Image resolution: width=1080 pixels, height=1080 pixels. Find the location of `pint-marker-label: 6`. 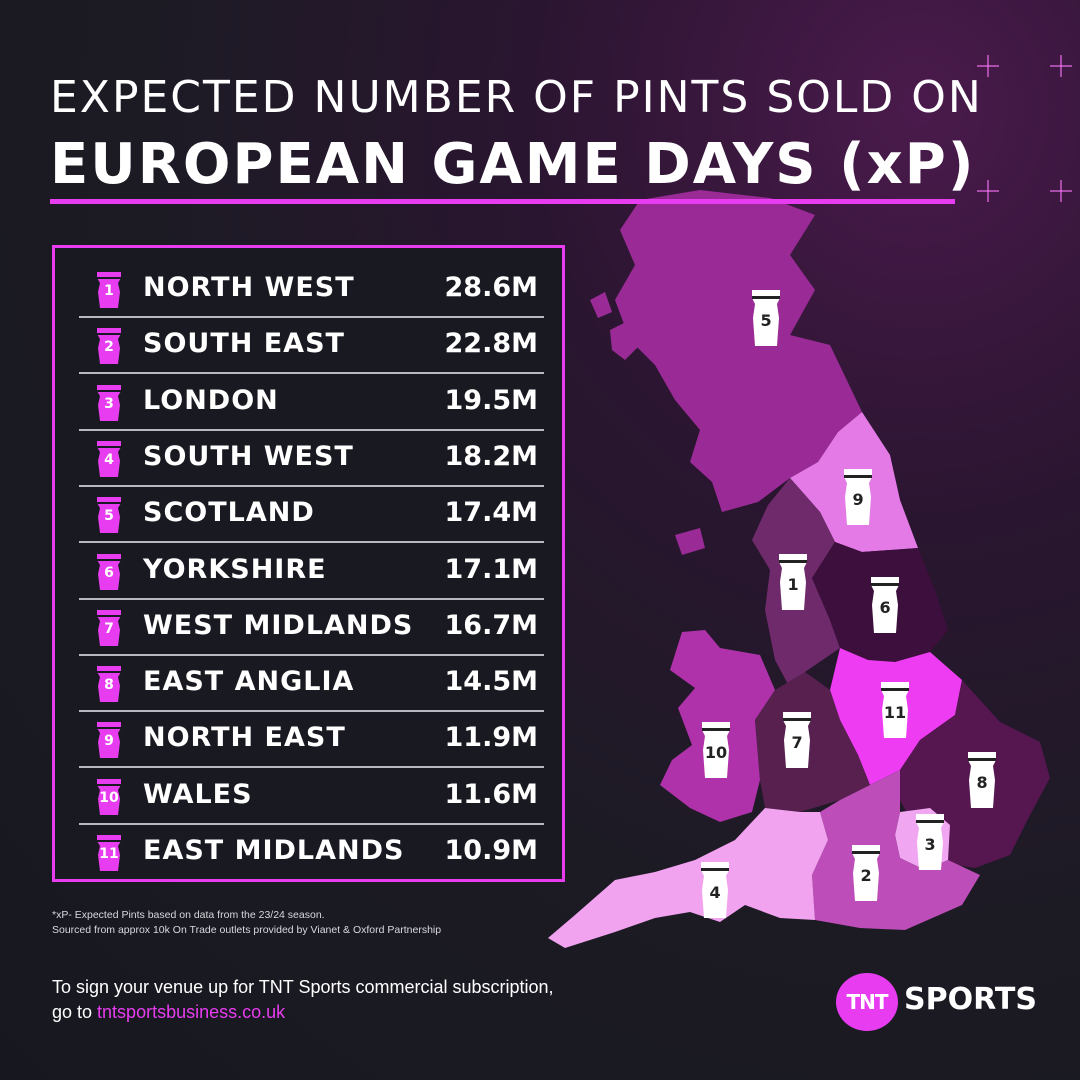

pint-marker-label: 6 is located at coordinates (884, 607).